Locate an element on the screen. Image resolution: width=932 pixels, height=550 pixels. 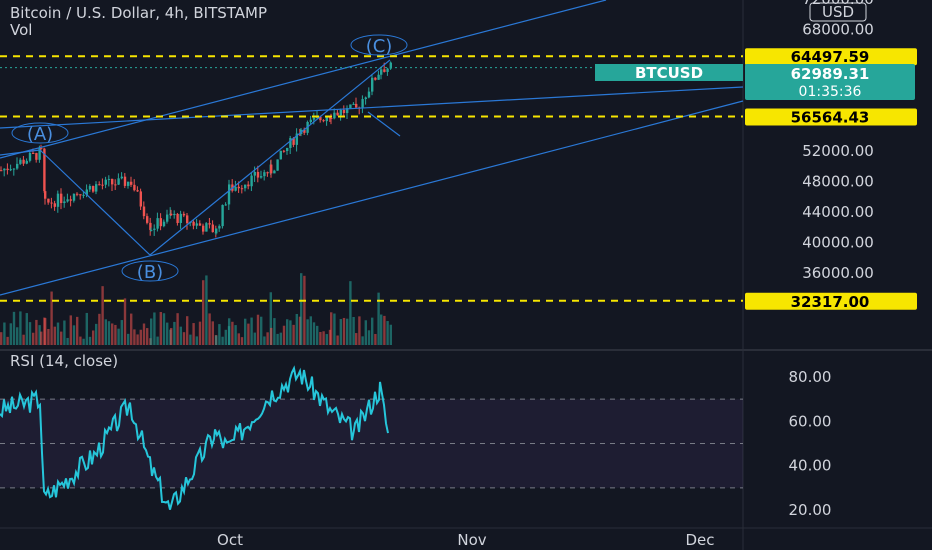
wave-b-ellipse is located at coordinates (150, 271).